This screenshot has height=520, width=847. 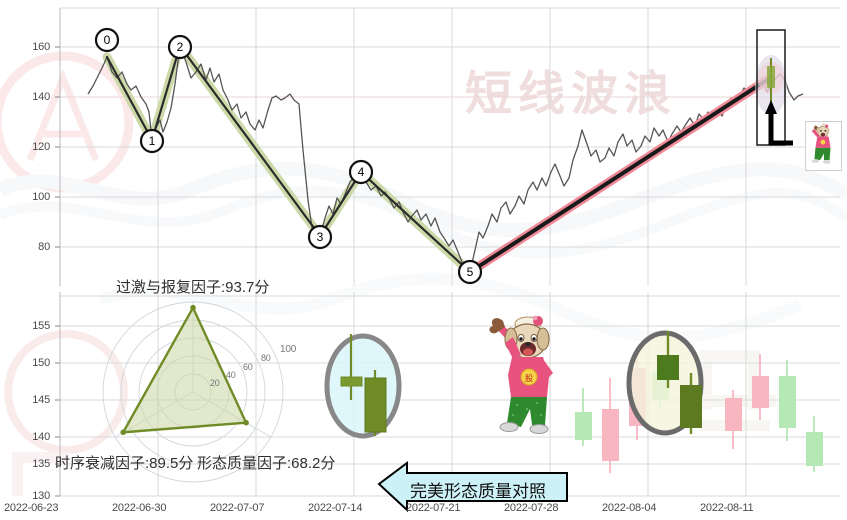 I want to click on x-tick-3: 2022-07-14, so click(x=335, y=508).